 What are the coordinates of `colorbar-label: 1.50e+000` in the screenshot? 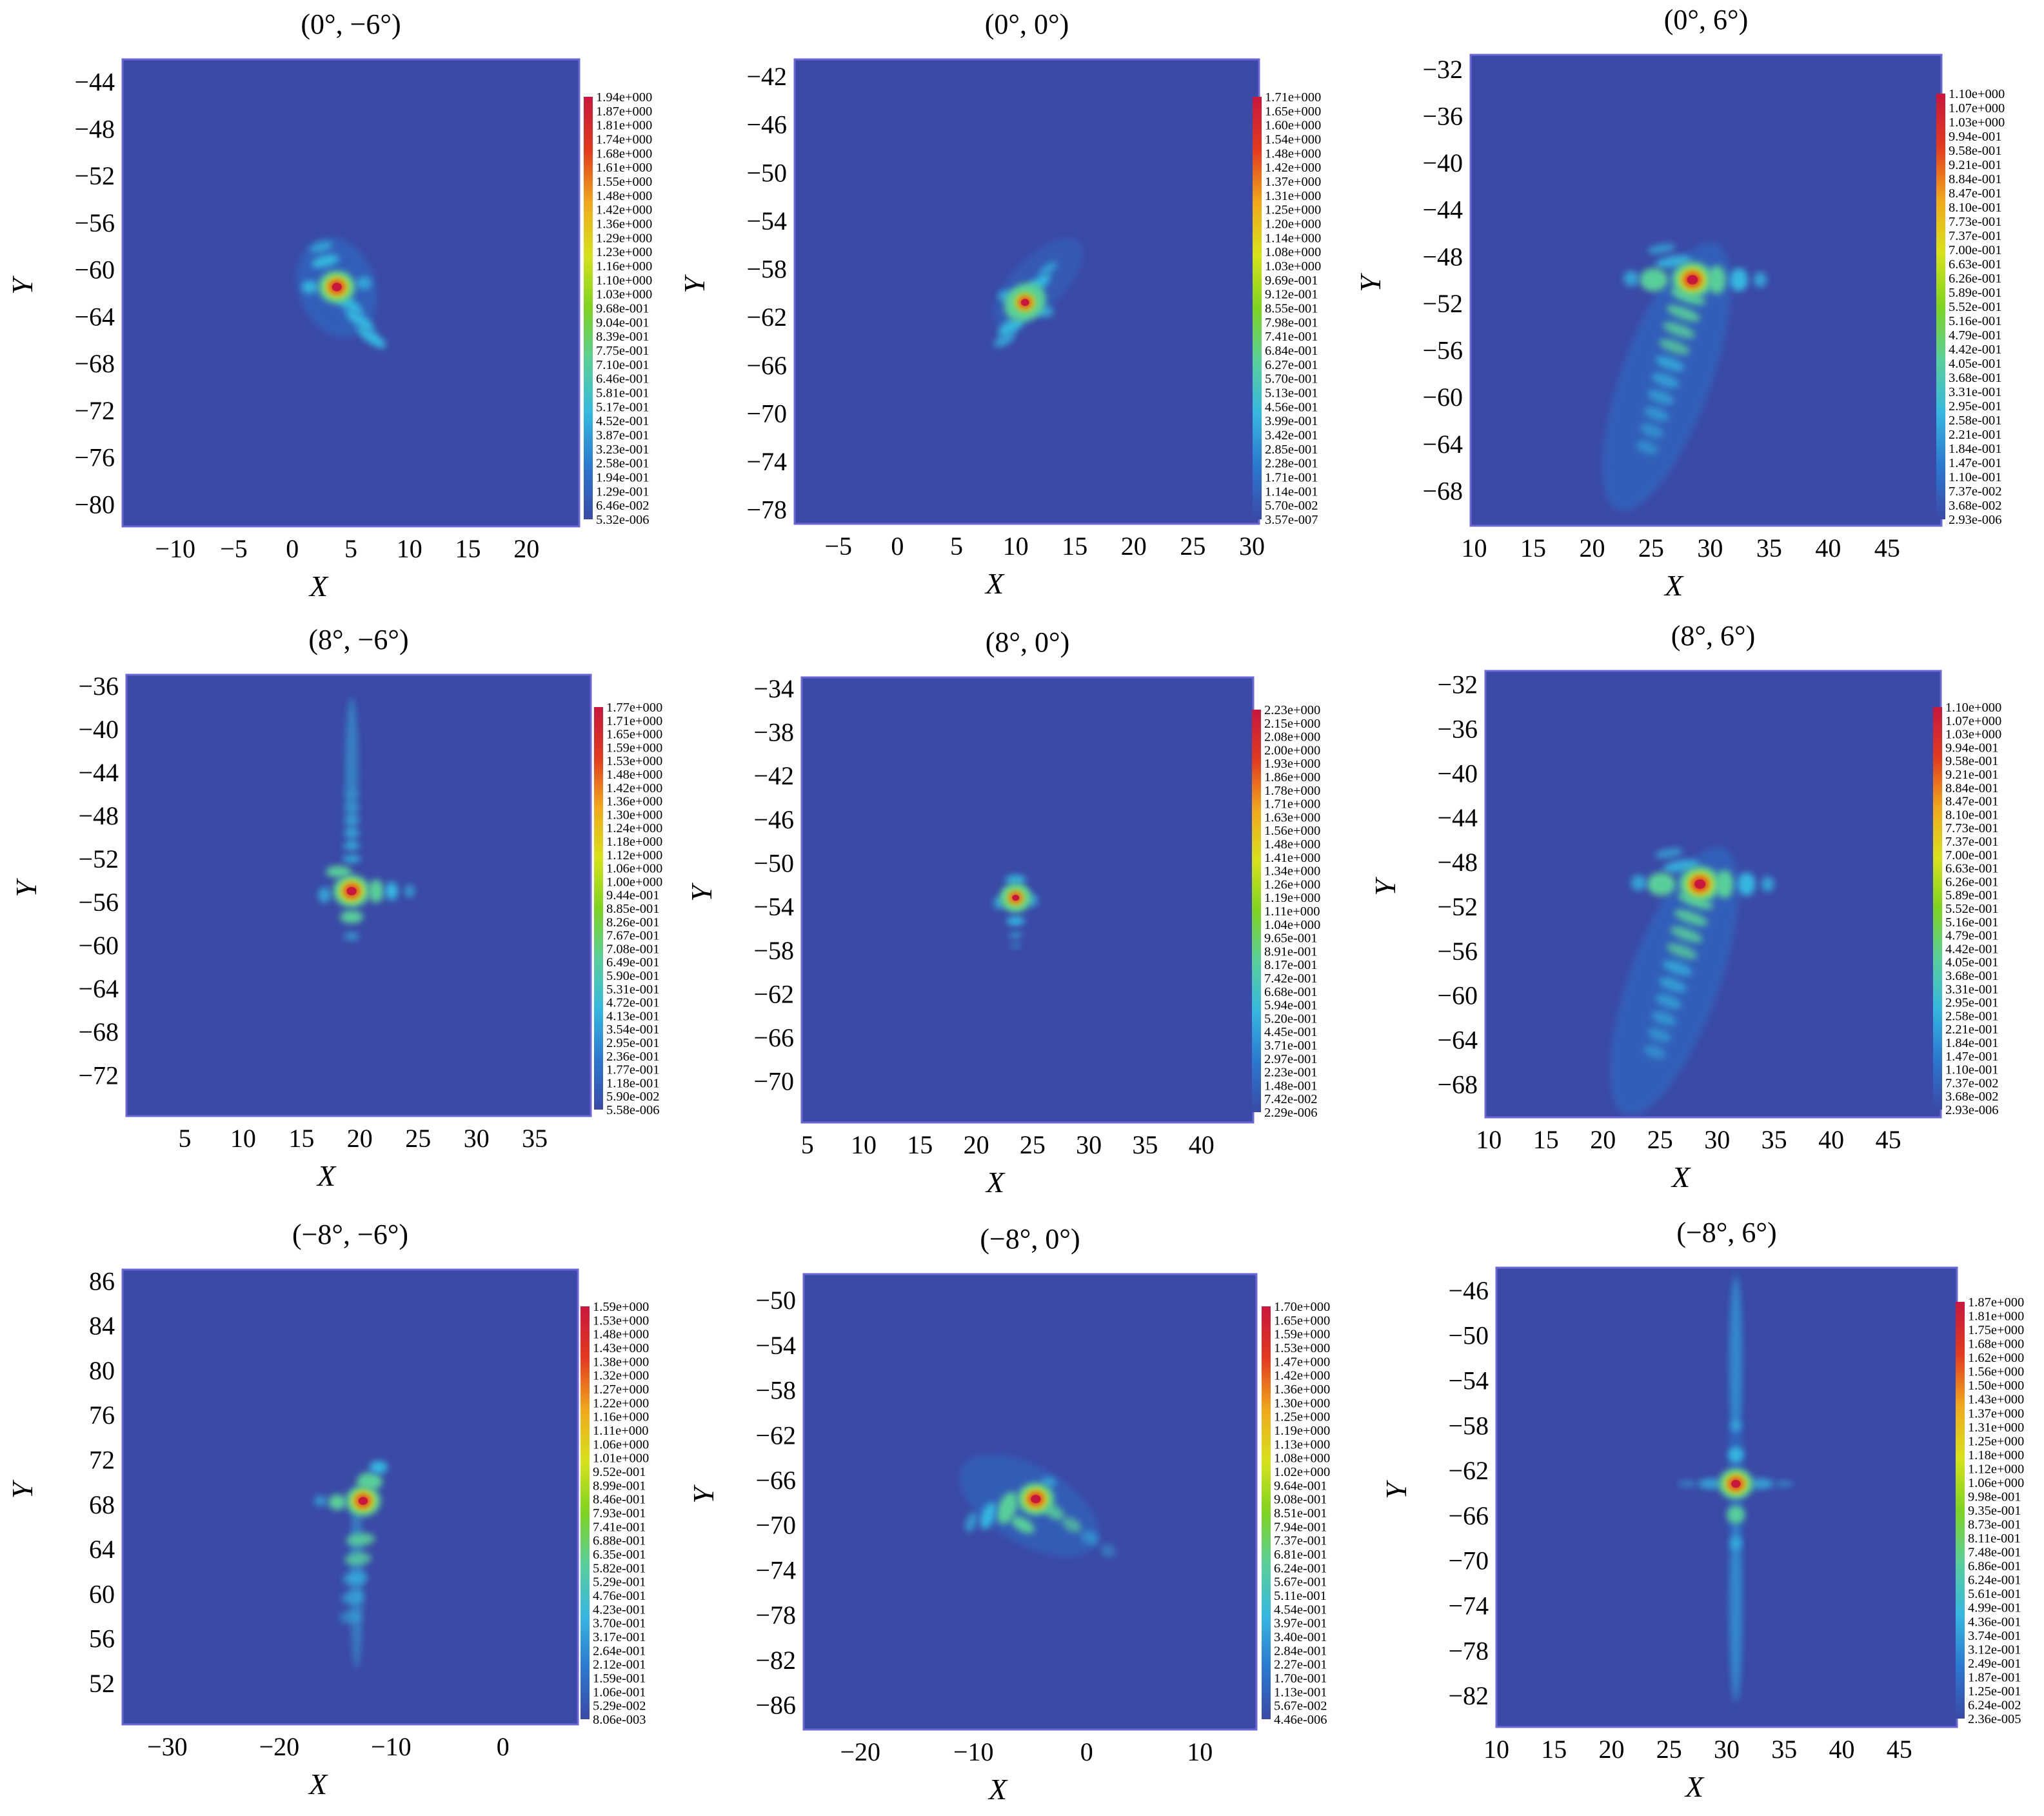 It's located at (1996, 1386).